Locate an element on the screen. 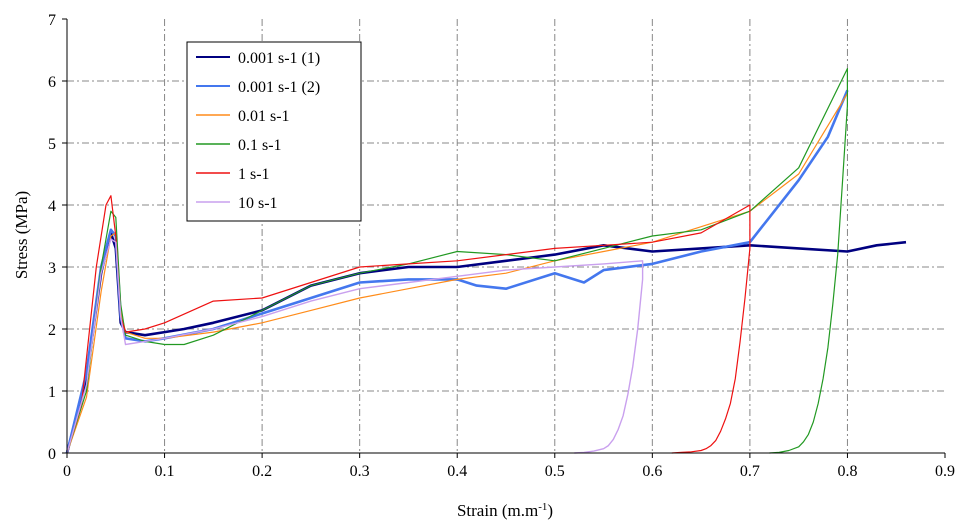 The image size is (960, 524). x-tick-label: 0.8 is located at coordinates (847, 471).